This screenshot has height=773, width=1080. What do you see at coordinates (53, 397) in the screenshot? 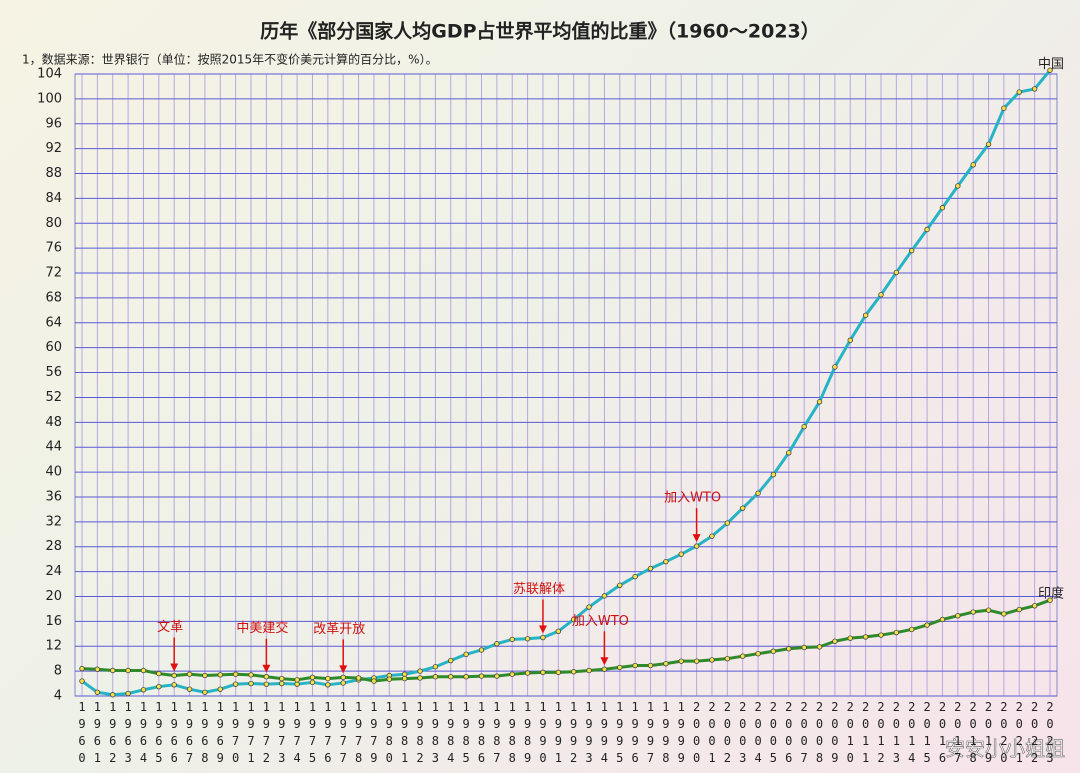
I see `y-tick-label: 52` at bounding box center [53, 397].